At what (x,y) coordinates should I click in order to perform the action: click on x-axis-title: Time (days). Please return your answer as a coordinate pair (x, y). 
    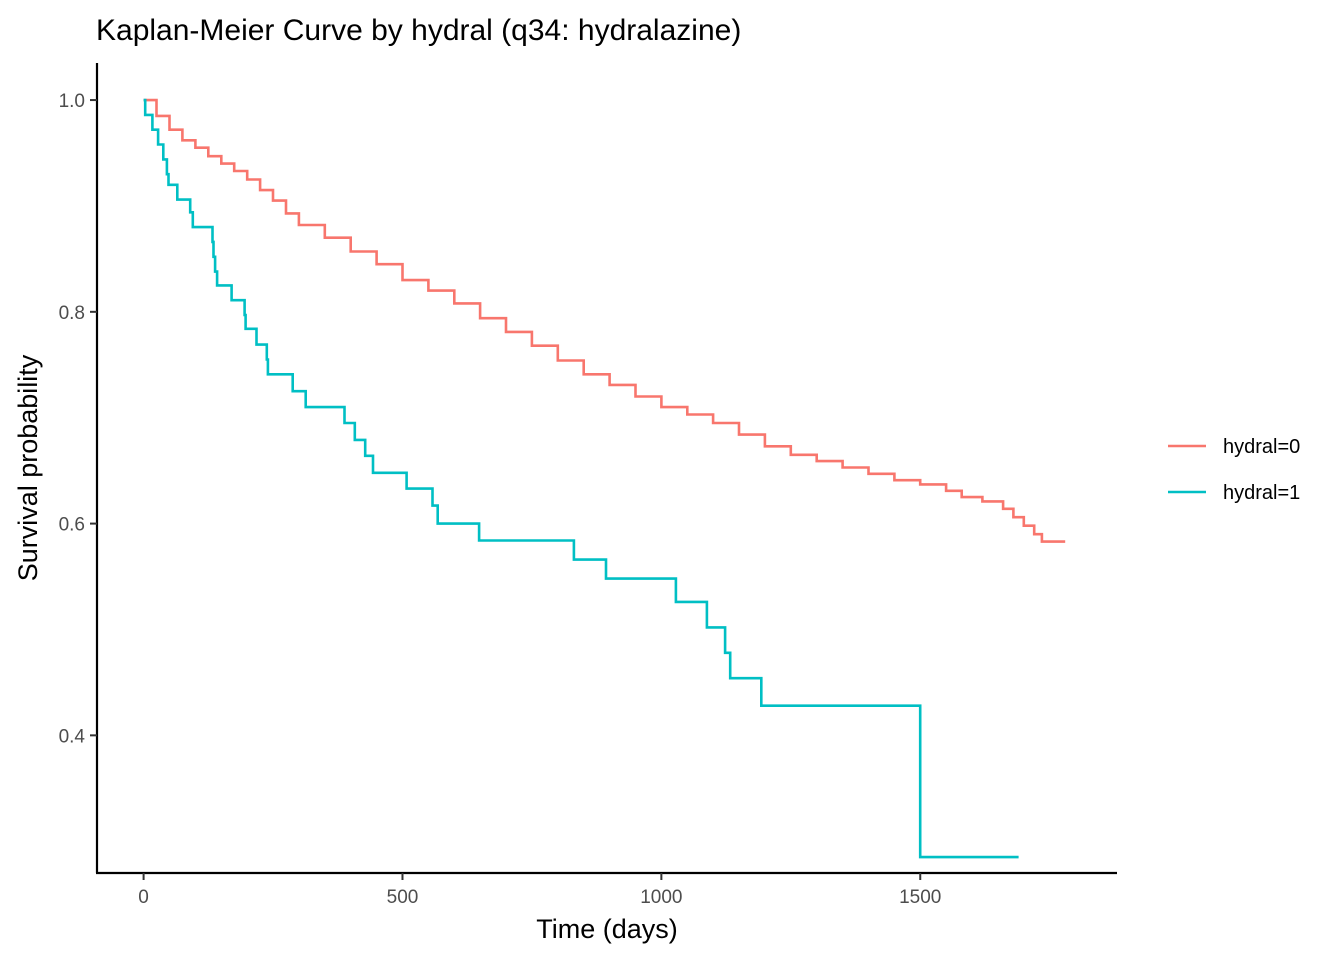
    Looking at the image, I should click on (607, 929).